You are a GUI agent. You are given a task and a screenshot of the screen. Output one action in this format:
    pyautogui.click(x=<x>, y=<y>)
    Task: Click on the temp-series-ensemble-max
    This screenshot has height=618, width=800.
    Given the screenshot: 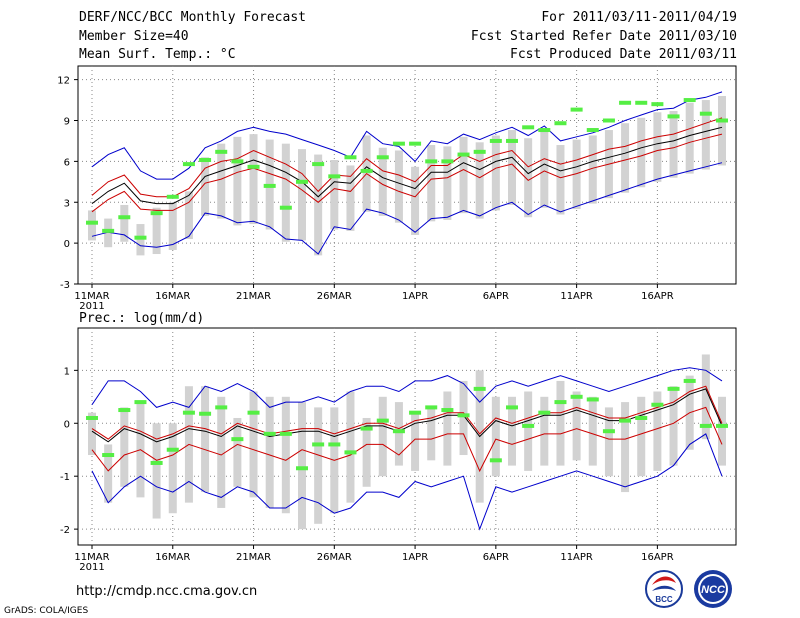 What is the action you would take?
    pyautogui.click(x=407, y=135)
    